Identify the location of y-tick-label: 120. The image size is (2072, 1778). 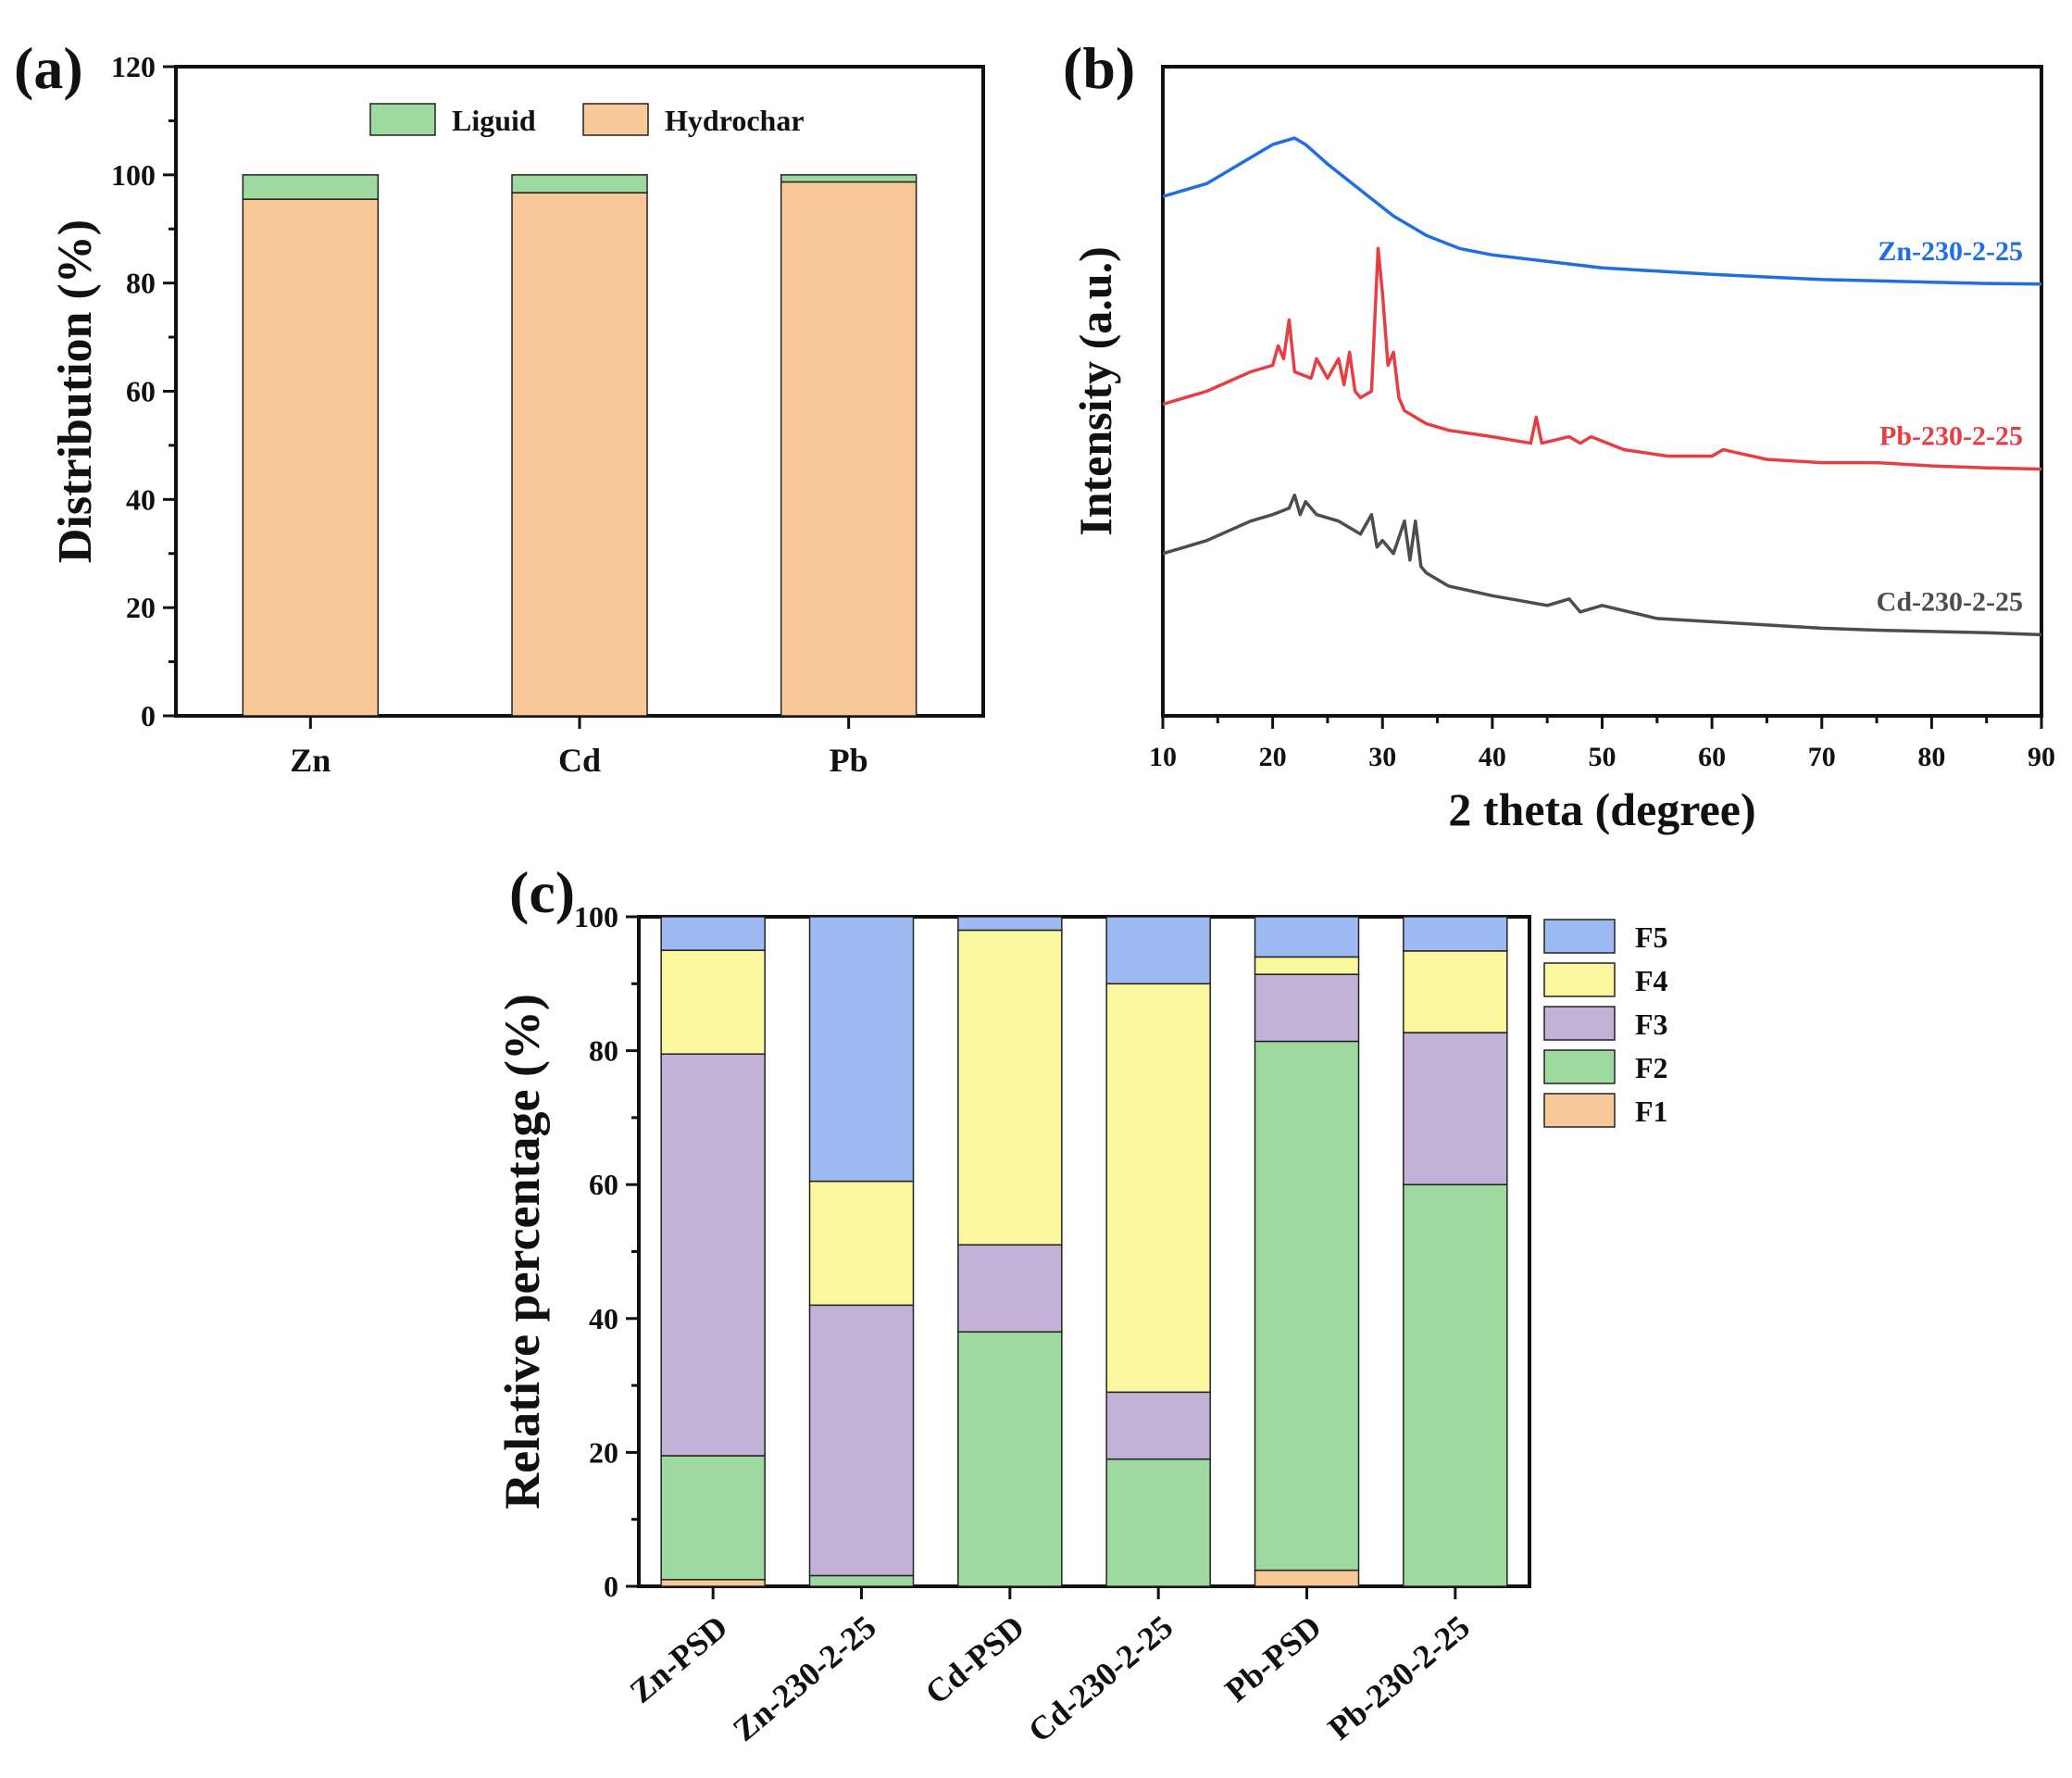
(133, 66).